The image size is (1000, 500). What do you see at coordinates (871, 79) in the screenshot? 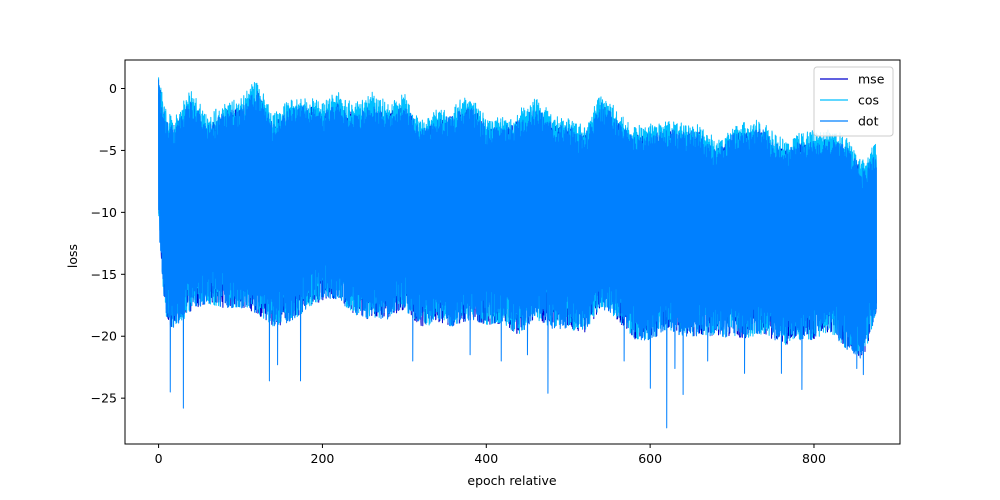
I see `legend-label-mse: mse` at bounding box center [871, 79].